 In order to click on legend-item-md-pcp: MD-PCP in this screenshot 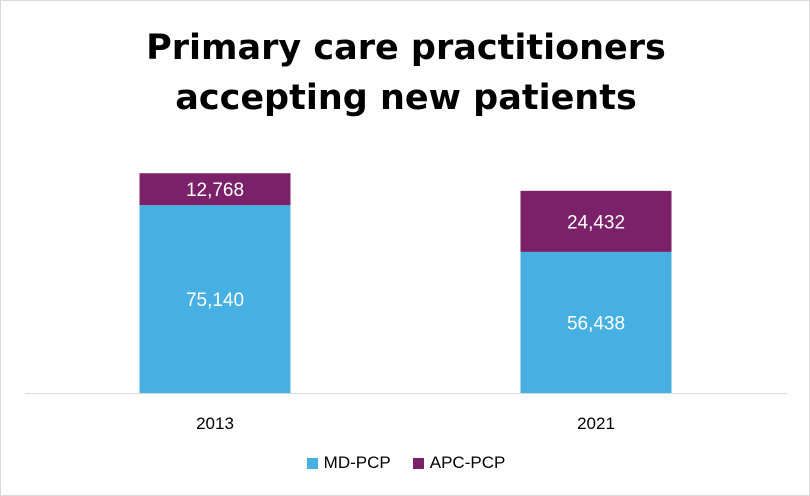, I will do `click(348, 463)`.